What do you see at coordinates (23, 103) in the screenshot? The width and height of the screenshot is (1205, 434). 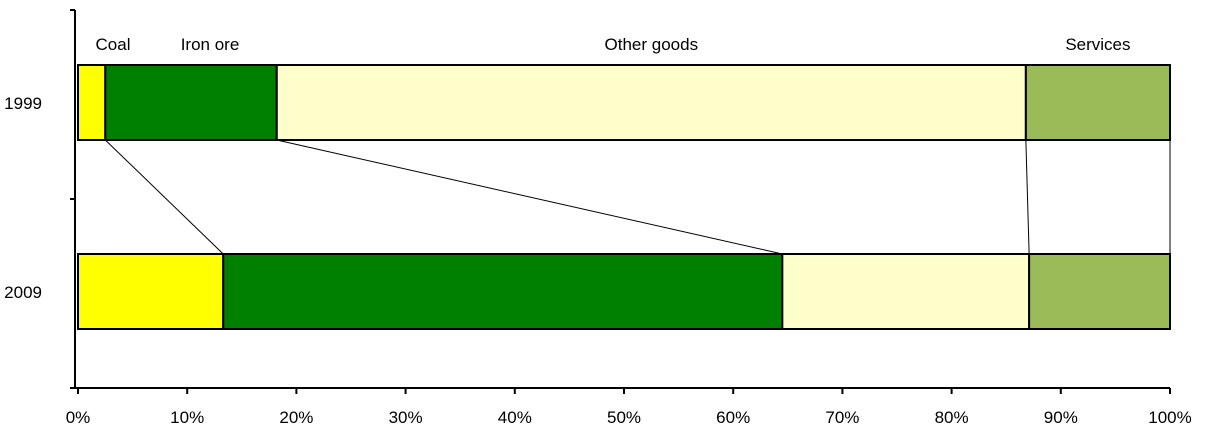 I see `category-label-1999: 1999` at bounding box center [23, 103].